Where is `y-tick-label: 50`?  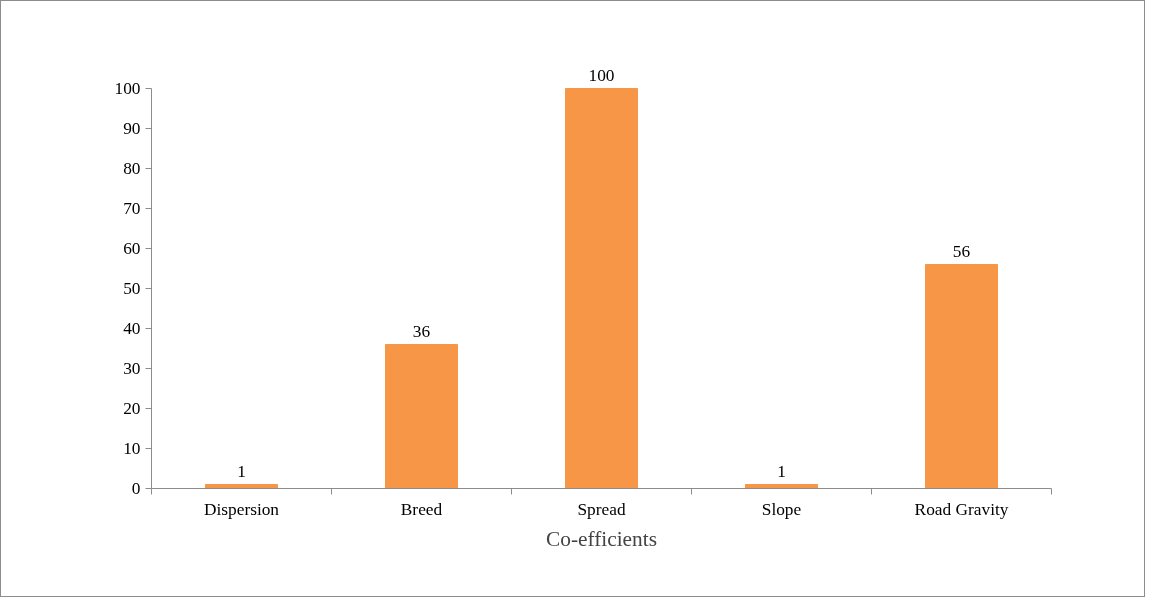 y-tick-label: 50 is located at coordinates (132, 288).